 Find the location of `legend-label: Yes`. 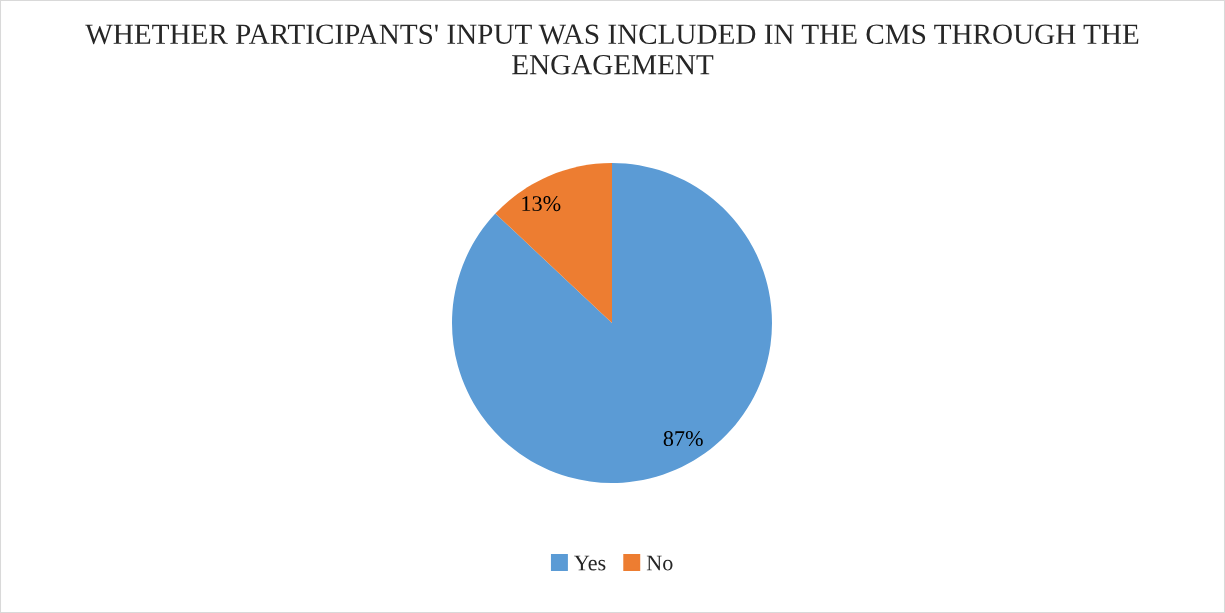

legend-label: Yes is located at coordinates (590, 563).